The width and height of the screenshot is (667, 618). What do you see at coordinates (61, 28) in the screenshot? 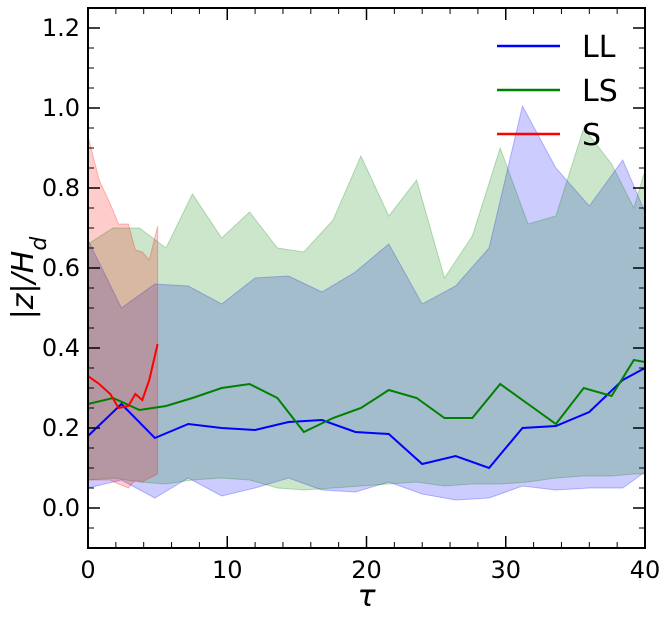
I see `y-tick-label: 1.2` at bounding box center [61, 28].